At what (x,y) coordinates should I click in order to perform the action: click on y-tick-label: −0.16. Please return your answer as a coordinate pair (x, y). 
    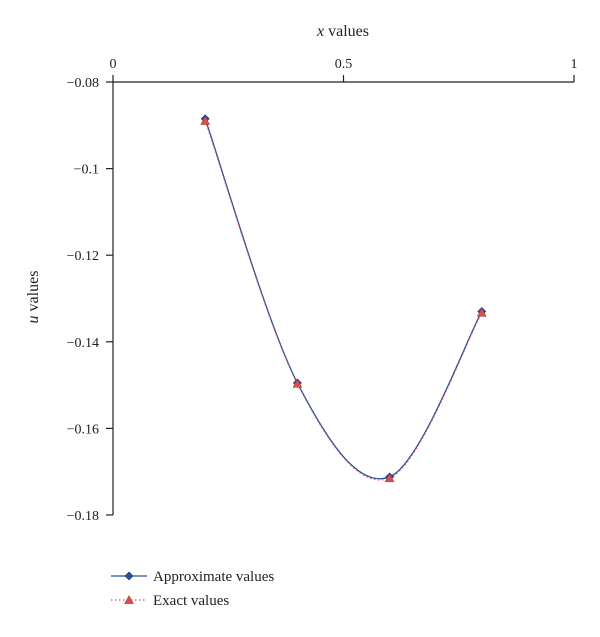
    Looking at the image, I should click on (83, 429).